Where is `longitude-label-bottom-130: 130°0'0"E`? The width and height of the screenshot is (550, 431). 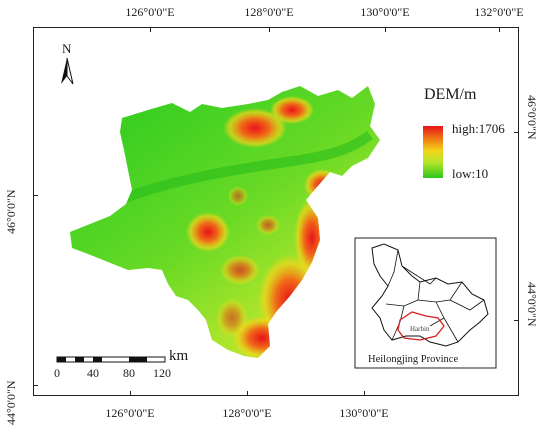
longitude-label-bottom-130: 130°0'0"E is located at coordinates (364, 413).